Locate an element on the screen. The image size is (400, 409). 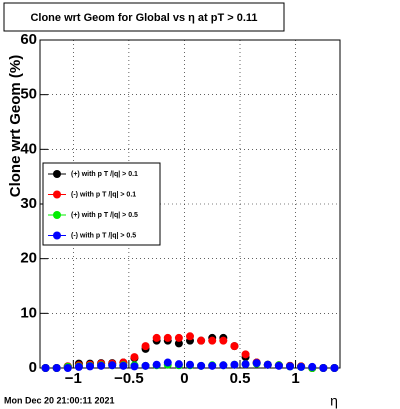
x-tick-label: 0.5 is located at coordinates (240, 378).